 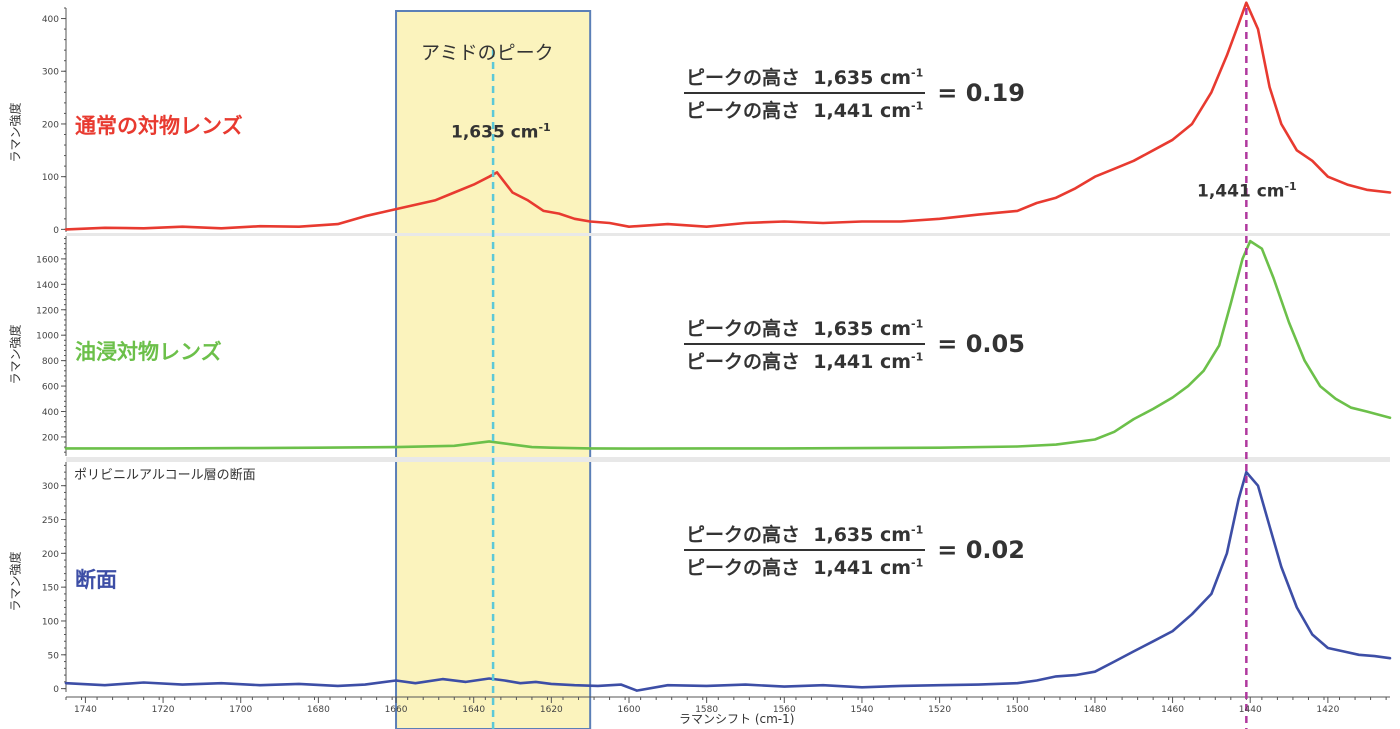 What do you see at coordinates (629, 710) in the screenshot?
I see `x-tick-label: 1600` at bounding box center [629, 710].